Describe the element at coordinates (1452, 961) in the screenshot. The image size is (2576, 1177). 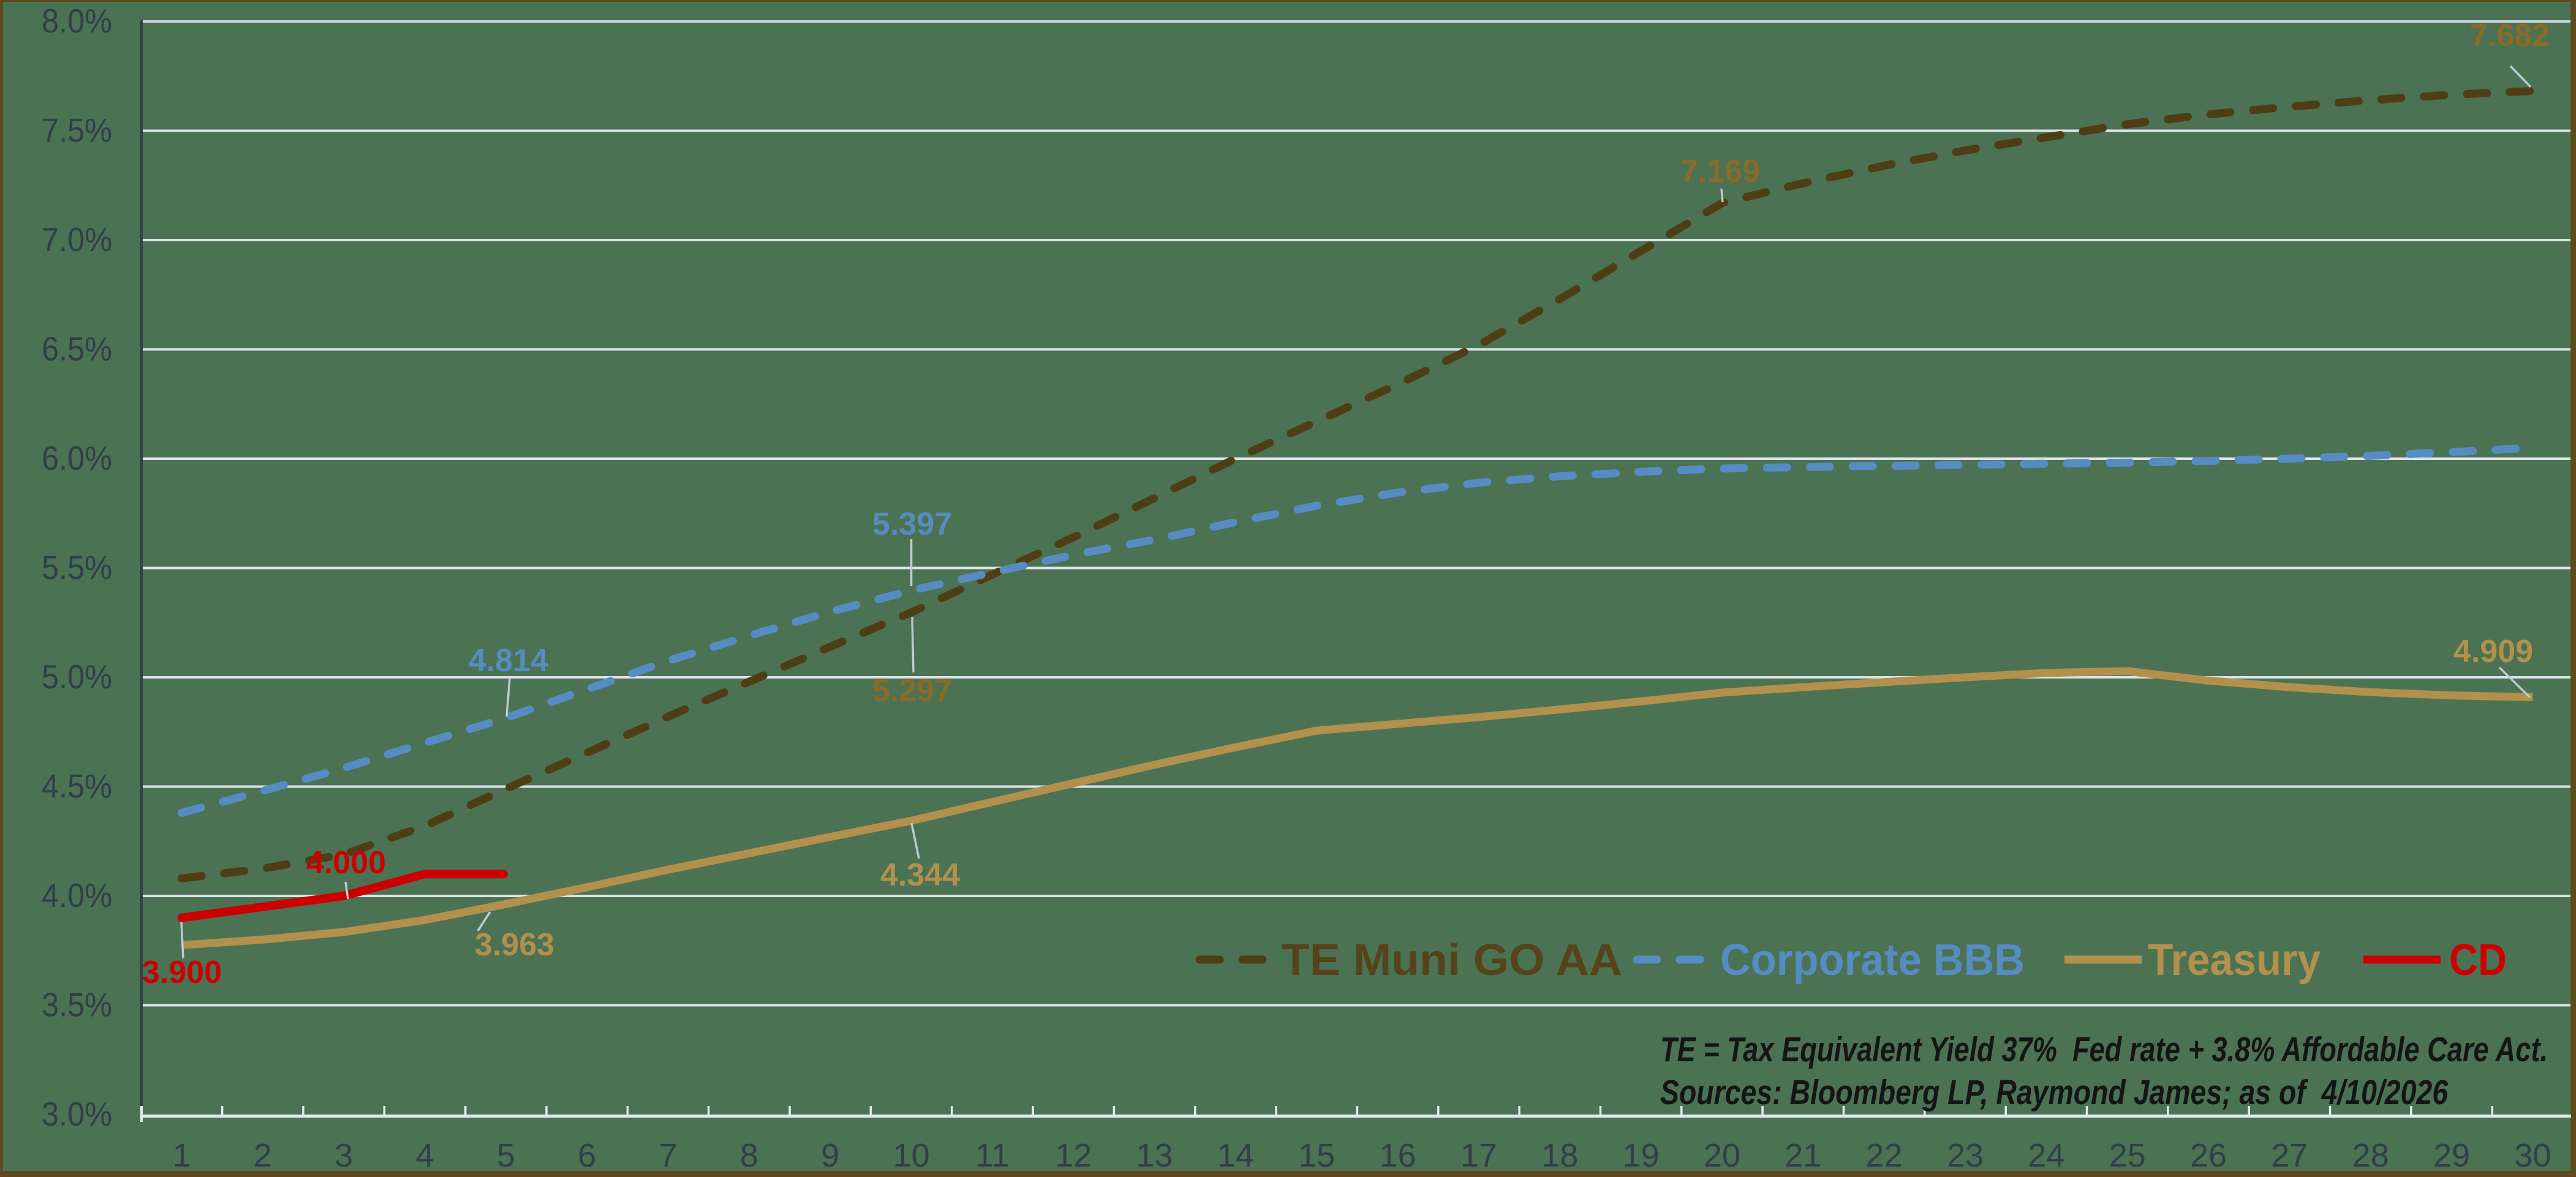
I see `svg-text: TE Muni GO AA` at that location.